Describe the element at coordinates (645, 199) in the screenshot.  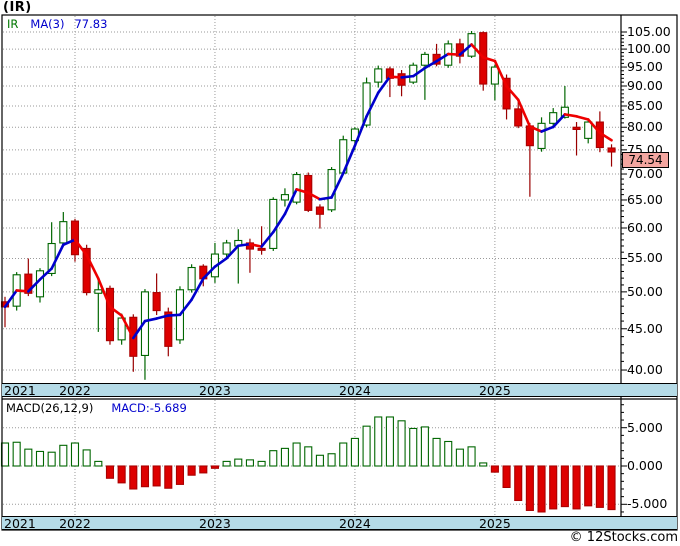
I see `price-axis-label: 65.00` at that location.